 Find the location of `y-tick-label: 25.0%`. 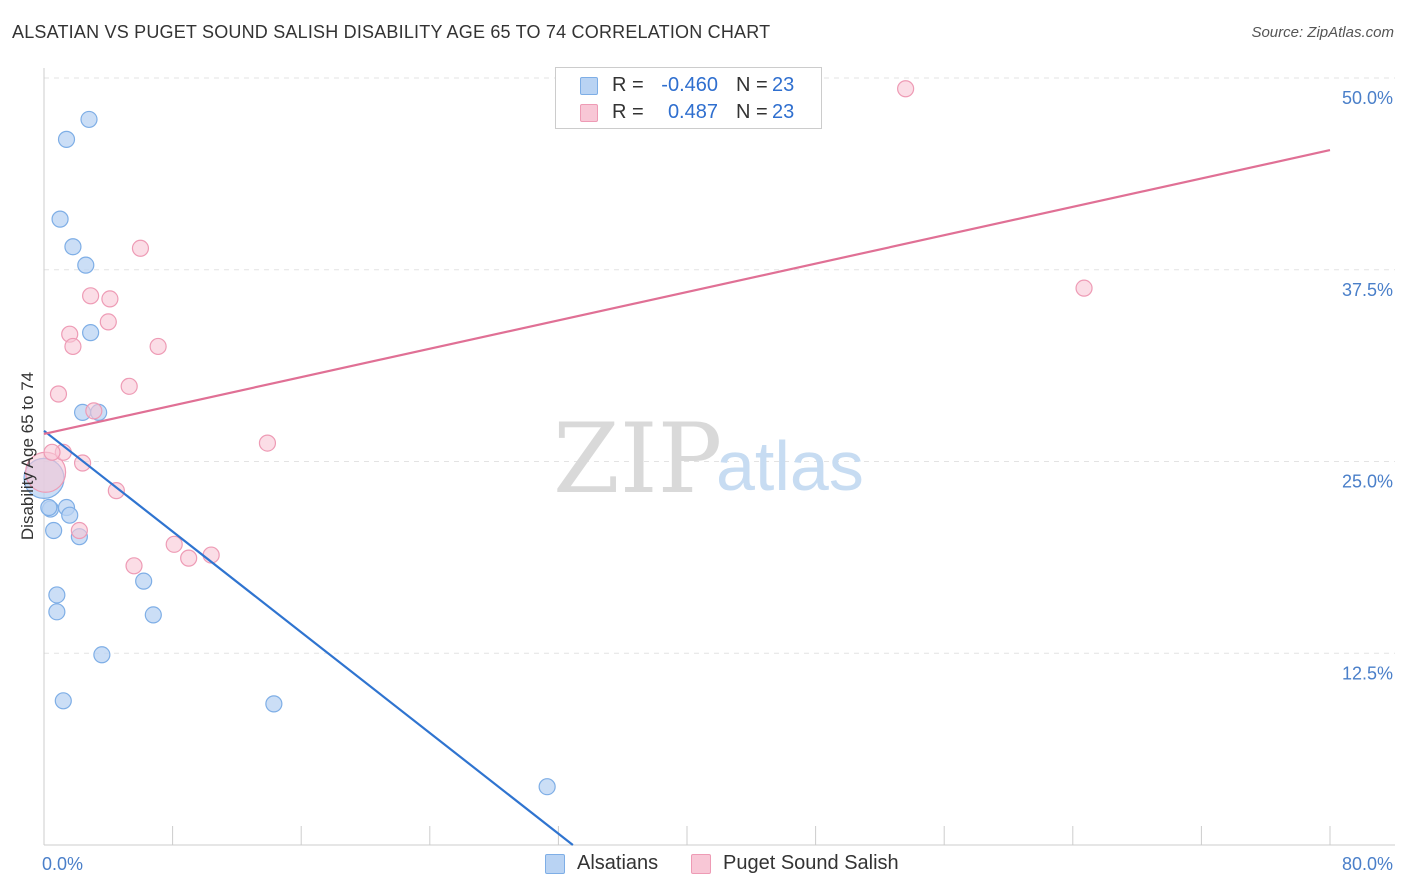

y-tick-label: 25.0% is located at coordinates (1367, 482).